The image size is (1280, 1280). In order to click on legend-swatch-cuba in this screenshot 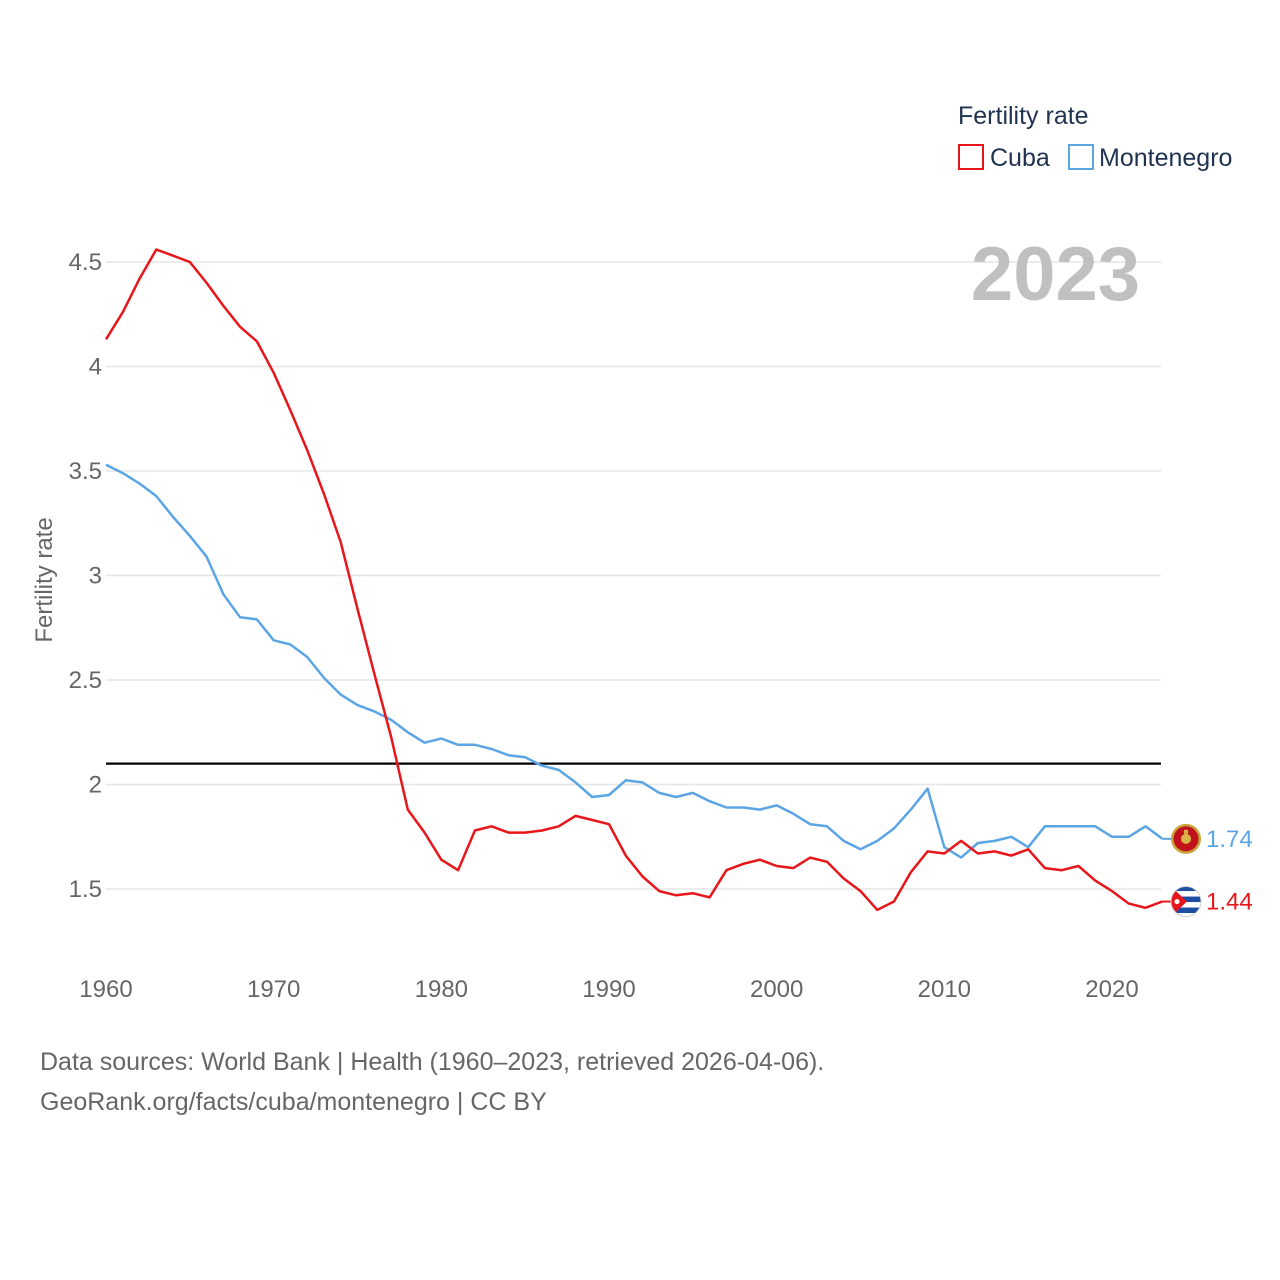, I will do `click(971, 157)`.